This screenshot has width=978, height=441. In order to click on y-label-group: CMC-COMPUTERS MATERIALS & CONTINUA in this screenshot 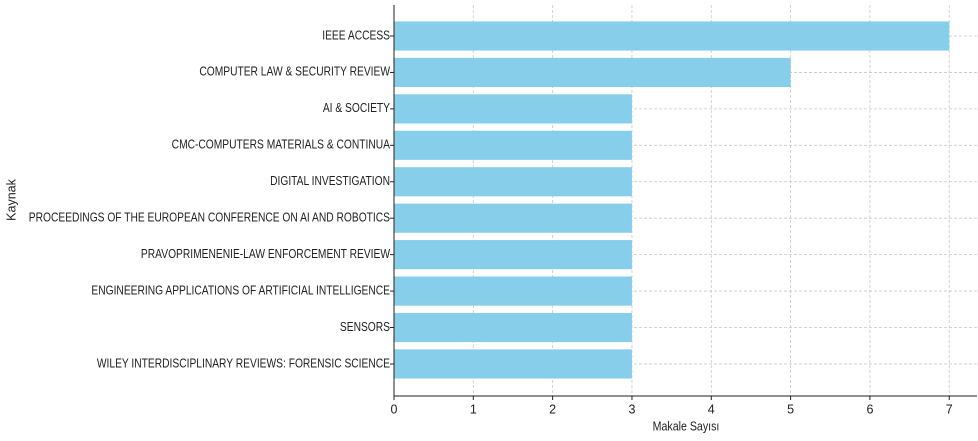, I will do `click(281, 145)`.